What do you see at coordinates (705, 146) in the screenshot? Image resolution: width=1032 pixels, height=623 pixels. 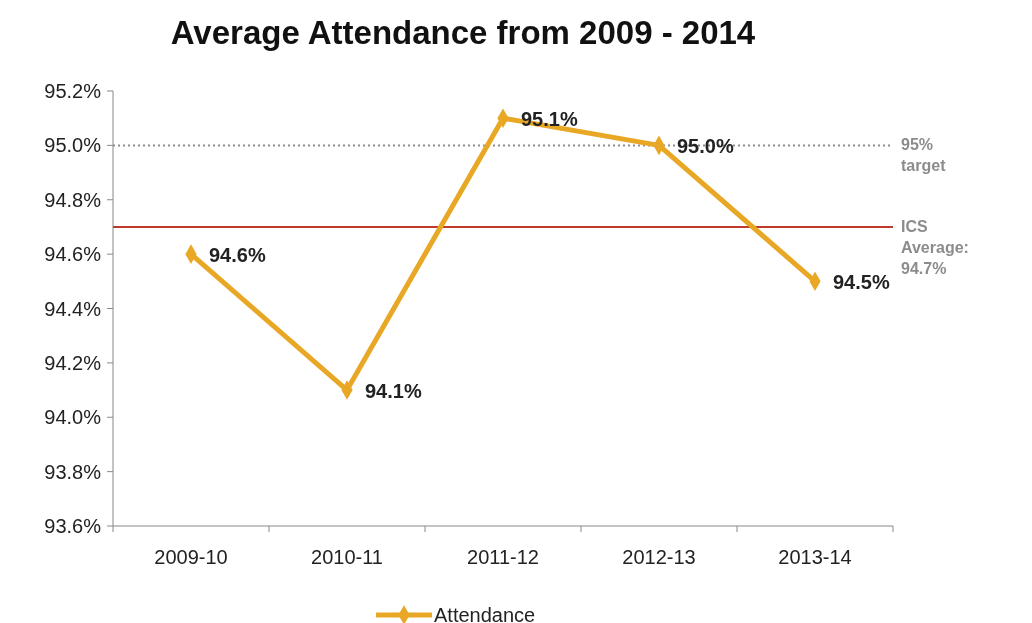 I see `data-label: 95.0%` at bounding box center [705, 146].